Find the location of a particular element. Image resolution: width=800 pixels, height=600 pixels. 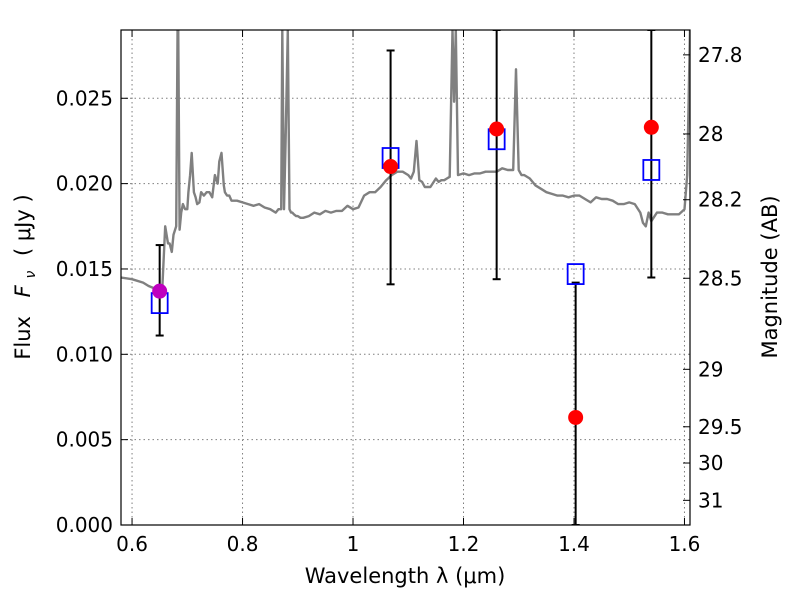

y2-tick-label: 27.8 is located at coordinates (720, 55).